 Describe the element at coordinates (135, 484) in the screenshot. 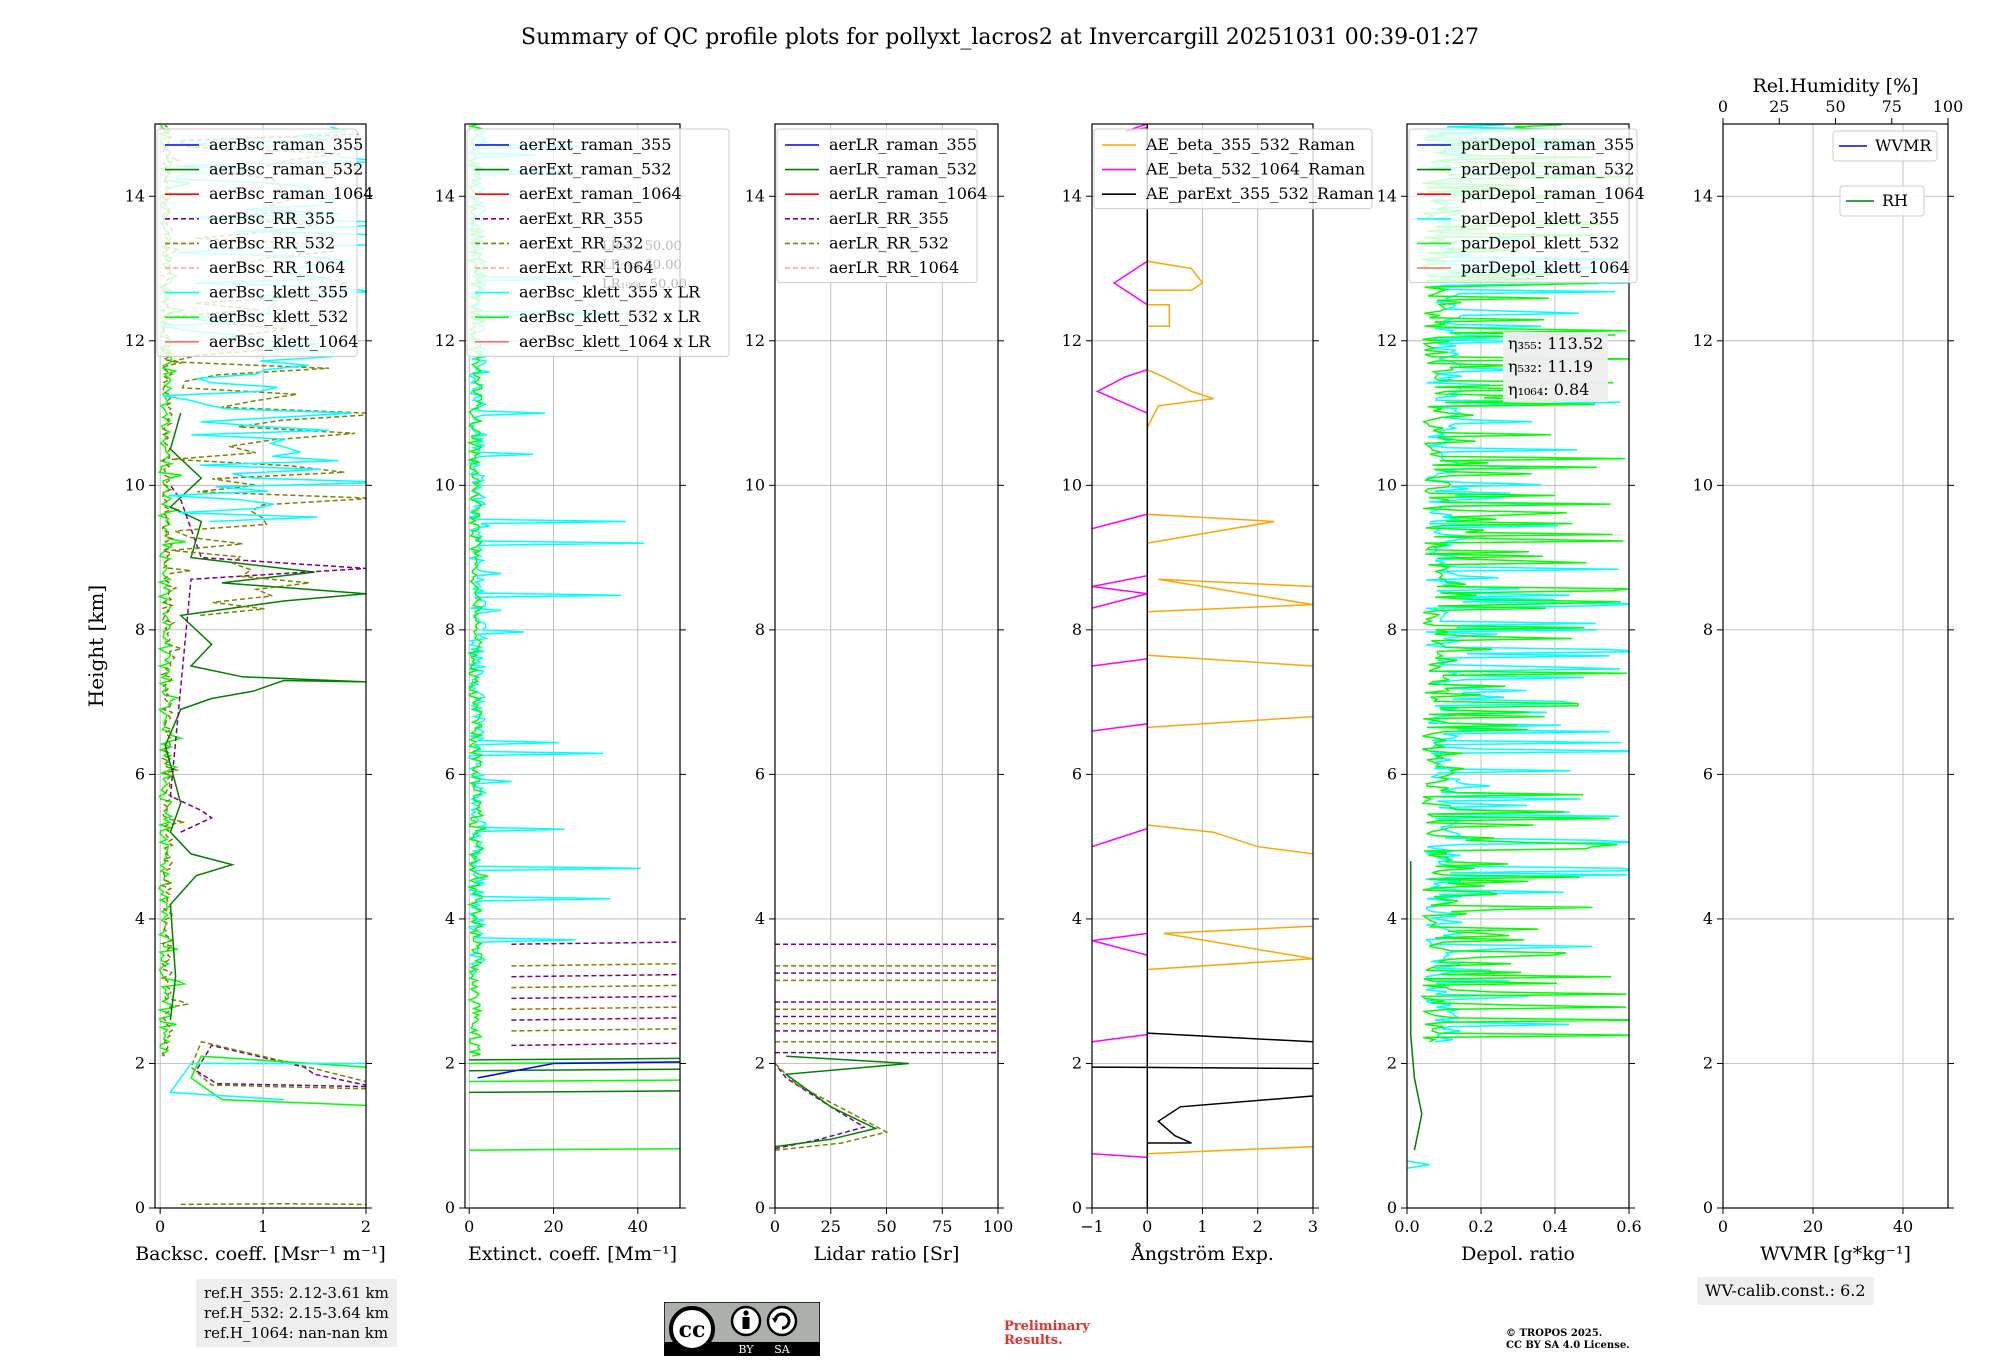

I see `bsc-ytick-label: 10` at that location.